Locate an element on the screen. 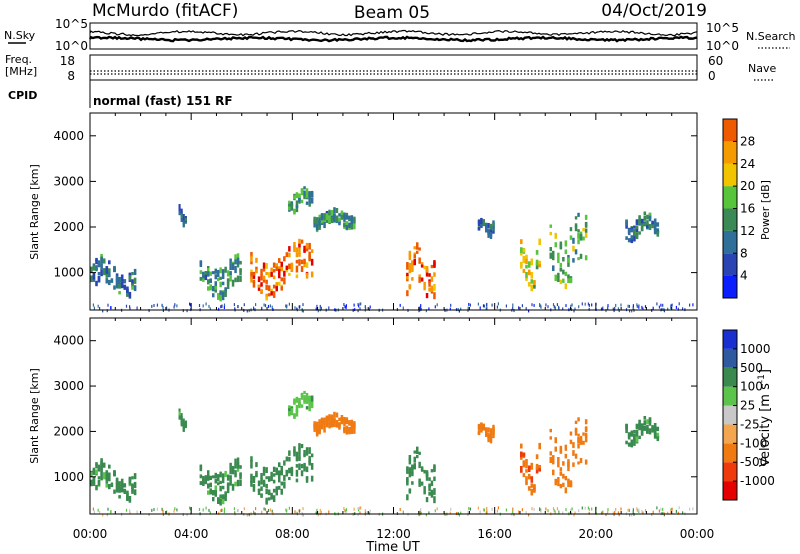  freq-panel-frame is located at coordinates (393, 67).